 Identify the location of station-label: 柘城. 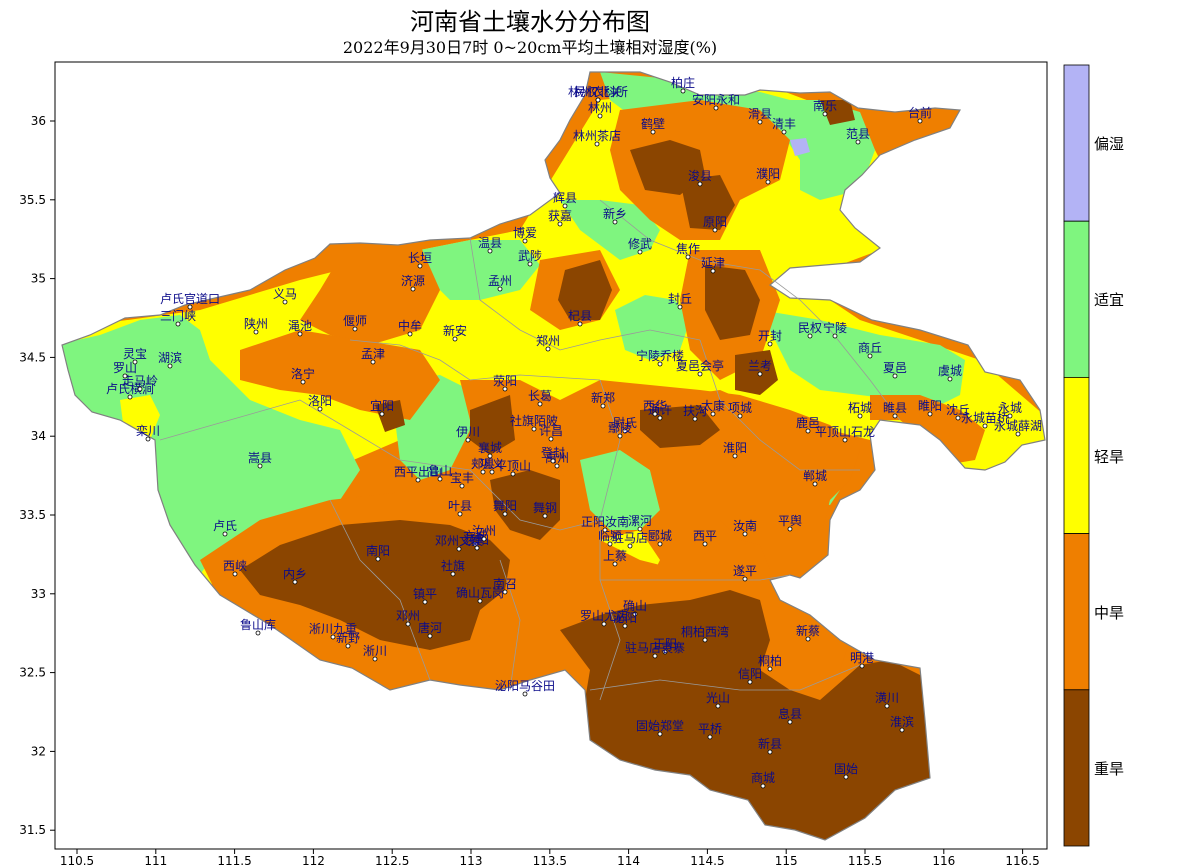
(860, 408).